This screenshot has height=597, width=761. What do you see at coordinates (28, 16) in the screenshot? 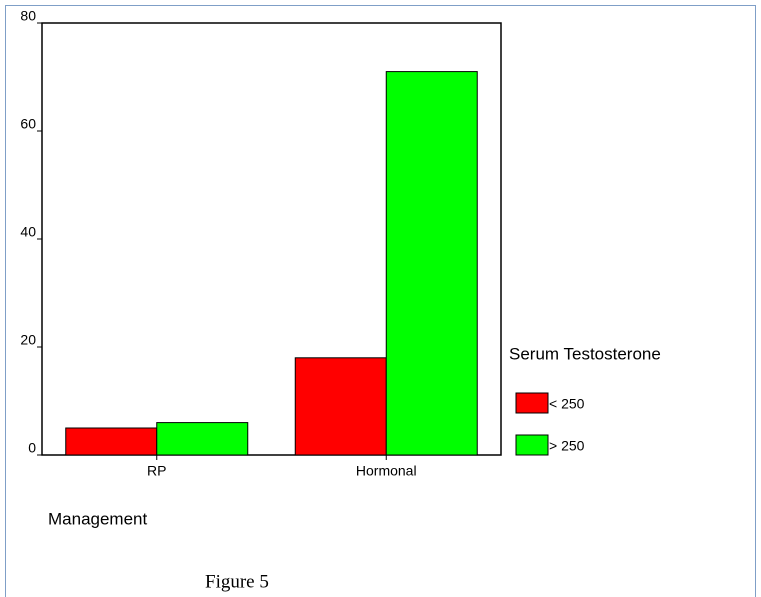
I see `y-tick-label: 80` at bounding box center [28, 16].